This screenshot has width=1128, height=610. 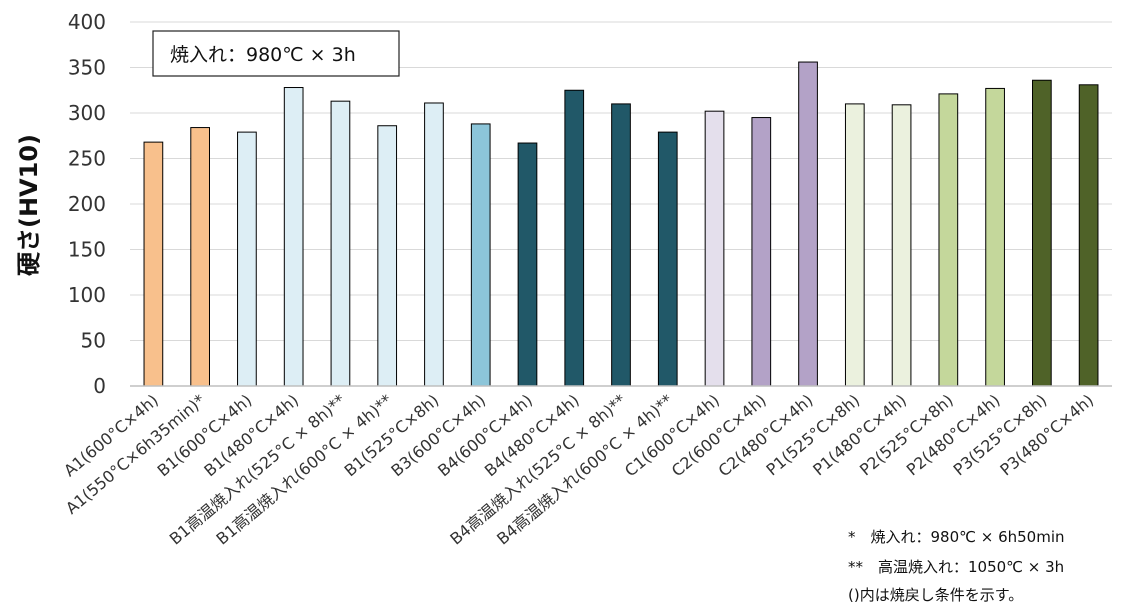 I want to click on y-tick-label: 150, so click(x=87, y=250).